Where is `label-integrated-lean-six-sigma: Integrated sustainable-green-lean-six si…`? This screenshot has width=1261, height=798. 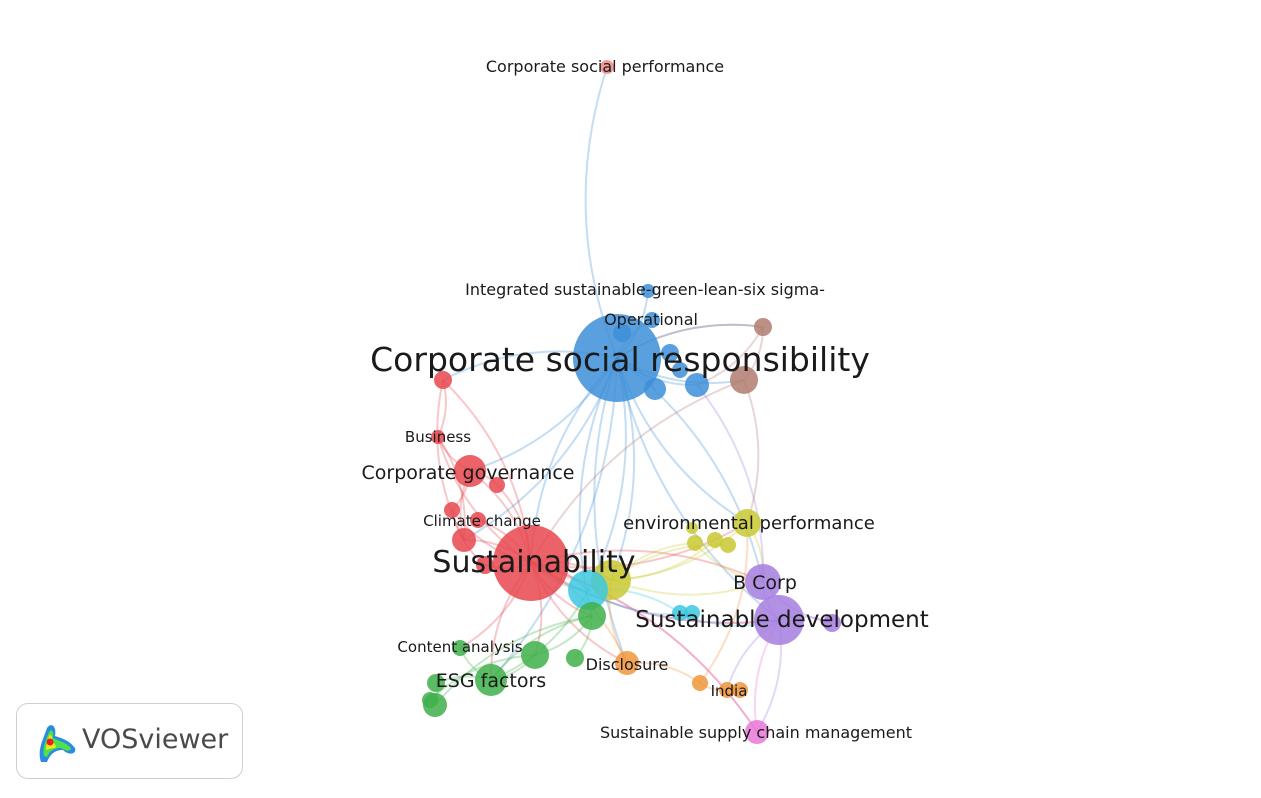
label-integrated-lean-six-sigma: Integrated sustainable-green-lean-six si… is located at coordinates (645, 289).